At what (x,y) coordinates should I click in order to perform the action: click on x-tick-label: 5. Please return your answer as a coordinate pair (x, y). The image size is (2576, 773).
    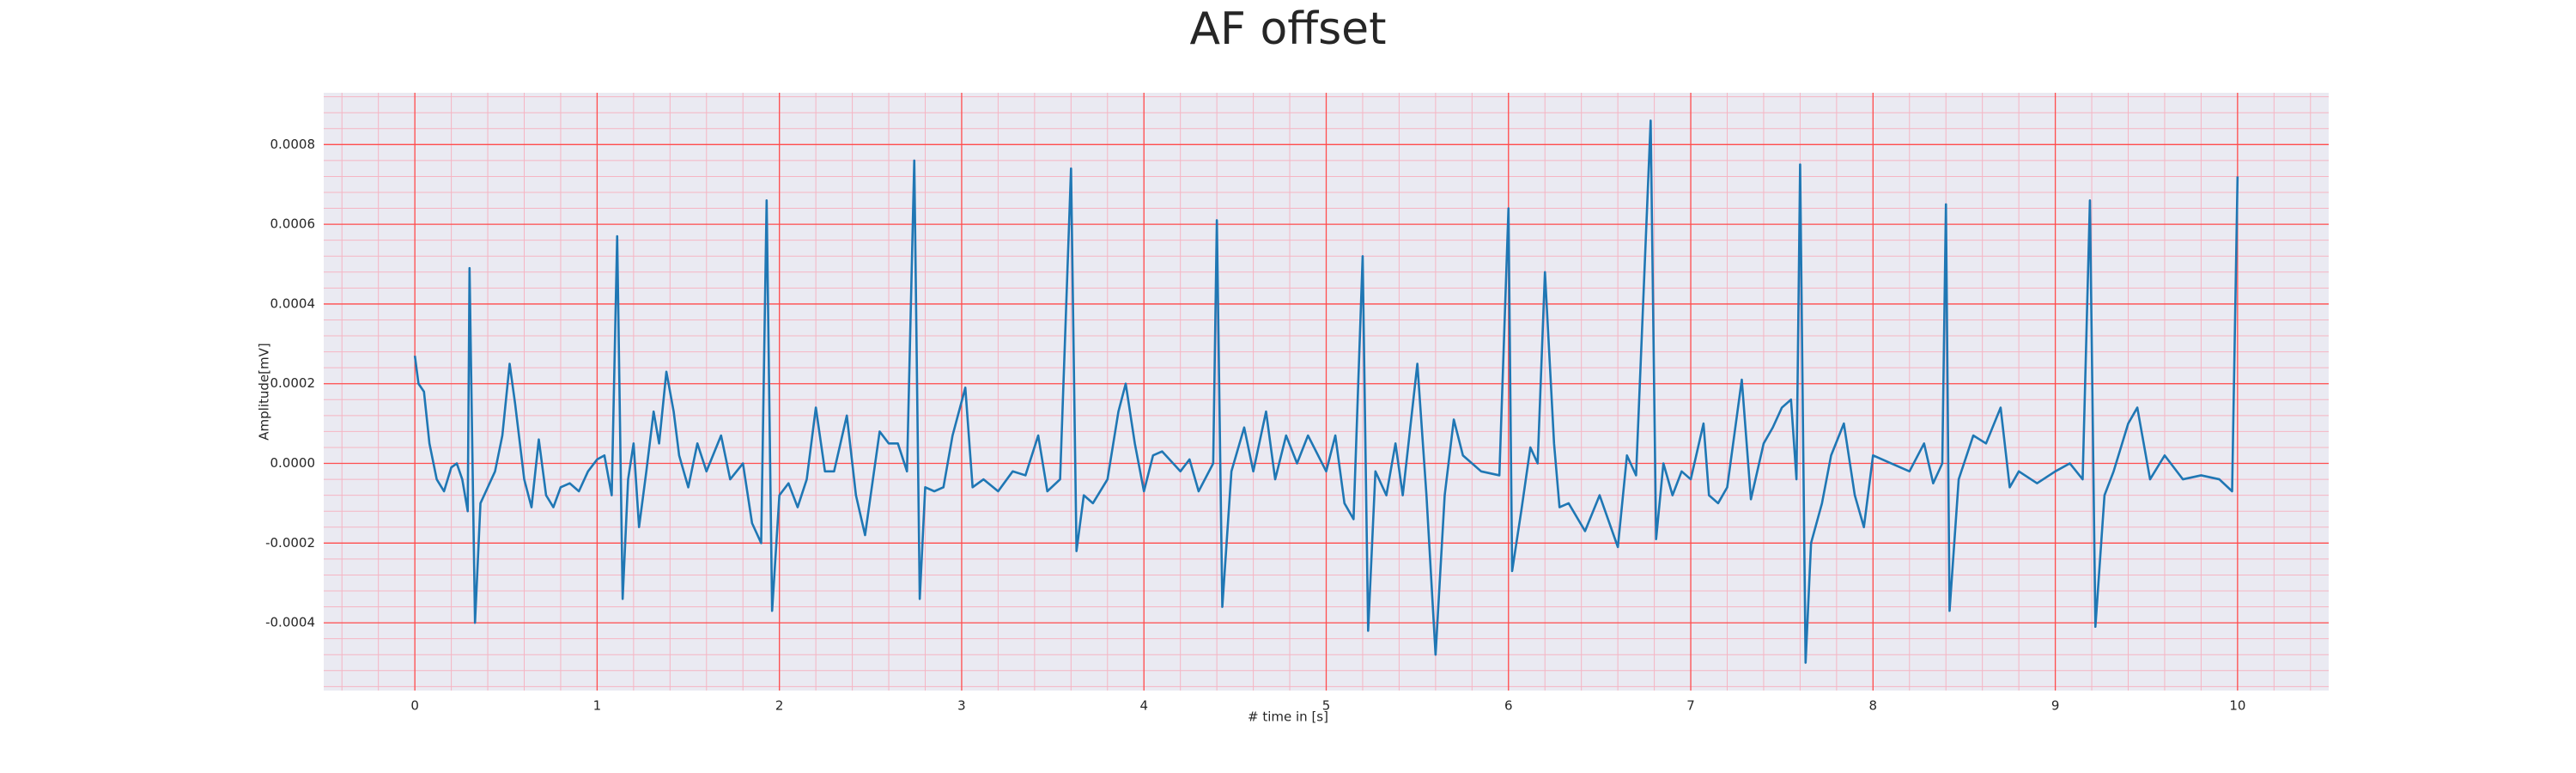
    Looking at the image, I should click on (1327, 706).